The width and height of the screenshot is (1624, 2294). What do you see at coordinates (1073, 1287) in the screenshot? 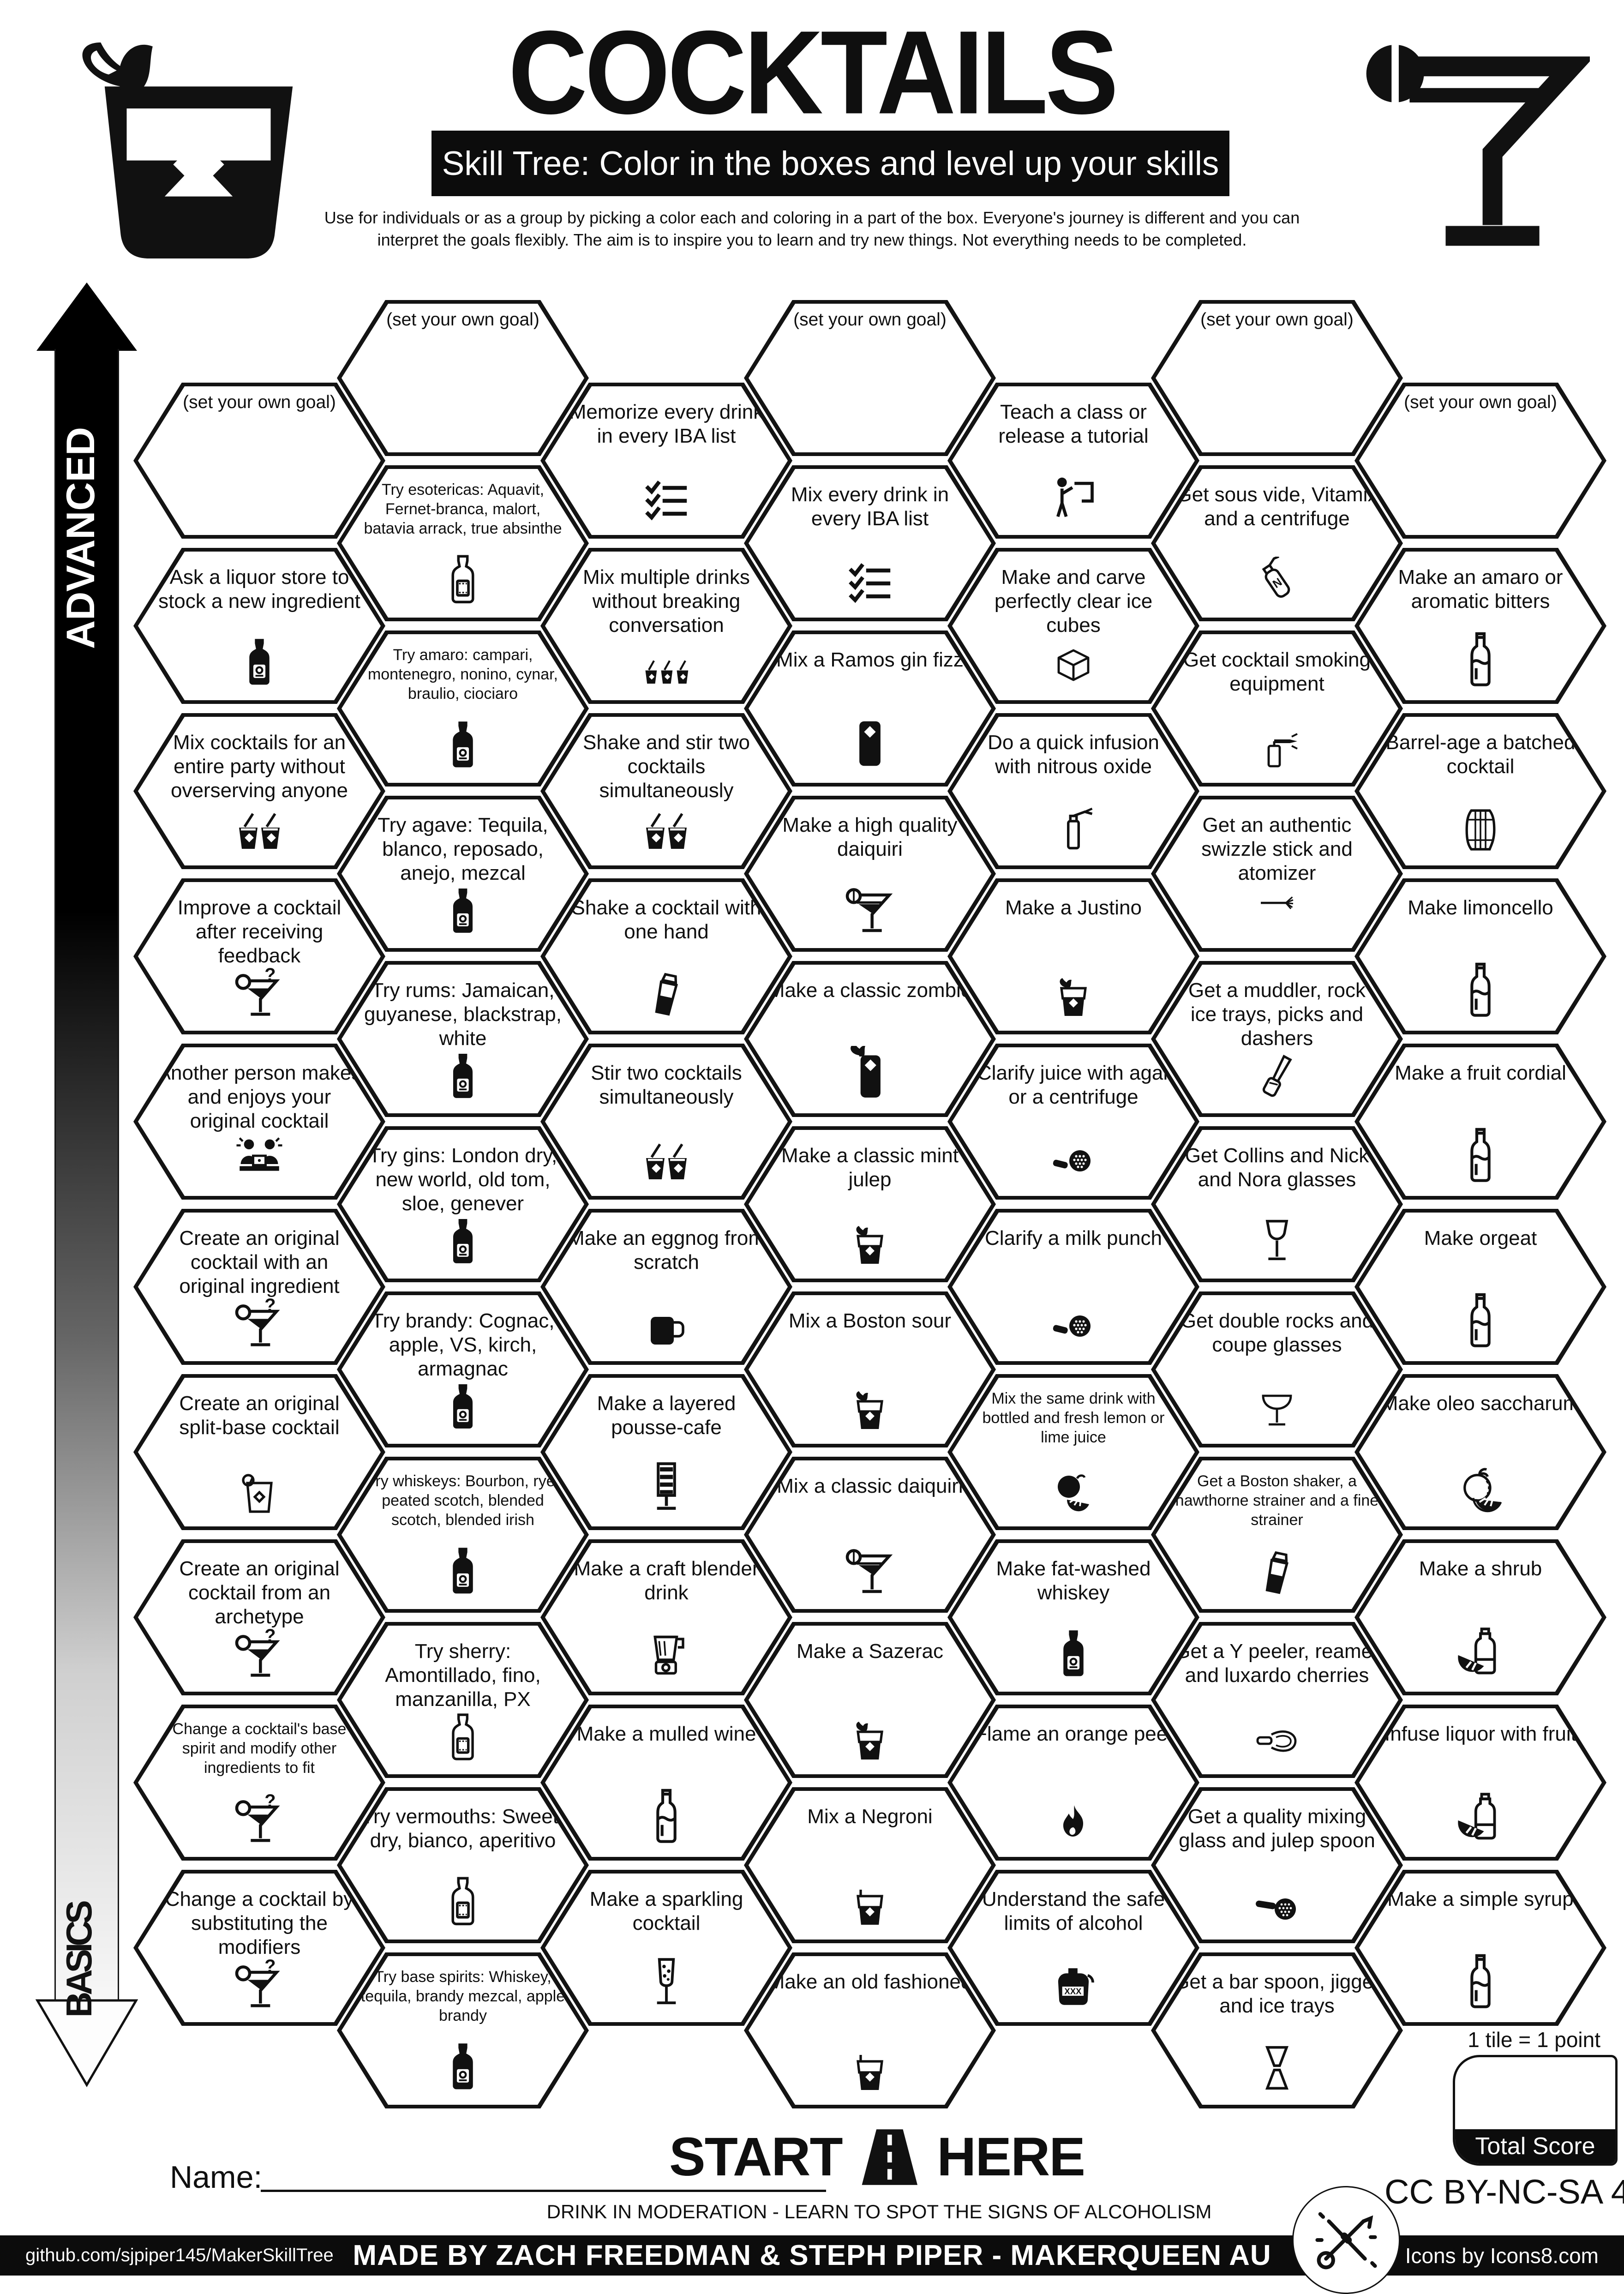
I see `hex-clarify-a-milk-punch: Clarify a milk punch` at bounding box center [1073, 1287].